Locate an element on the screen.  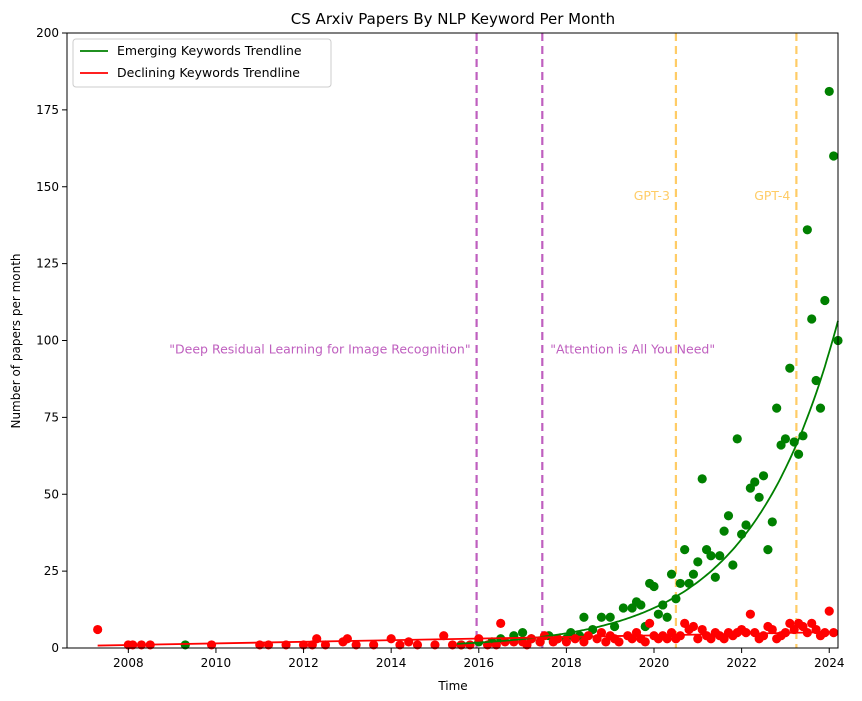
x-tick-label-8: 2024 is located at coordinates (829, 663).